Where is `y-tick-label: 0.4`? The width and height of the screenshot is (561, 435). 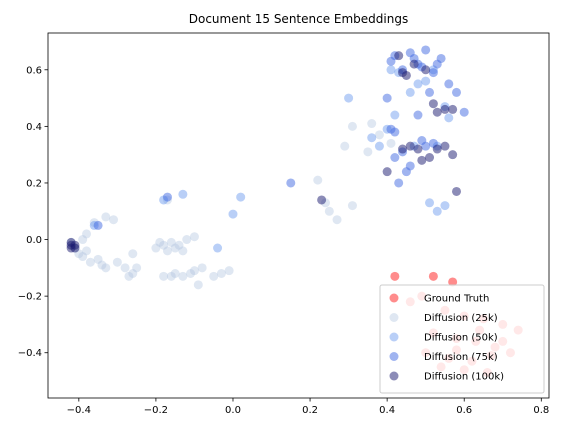
y-tick-label: 0.4 is located at coordinates (34, 127).